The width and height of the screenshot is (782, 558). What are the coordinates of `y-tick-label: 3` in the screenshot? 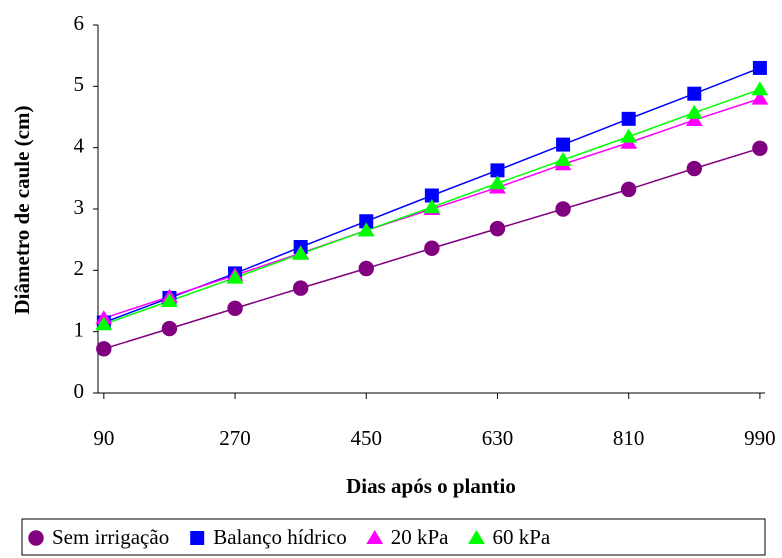 It's located at (79, 207).